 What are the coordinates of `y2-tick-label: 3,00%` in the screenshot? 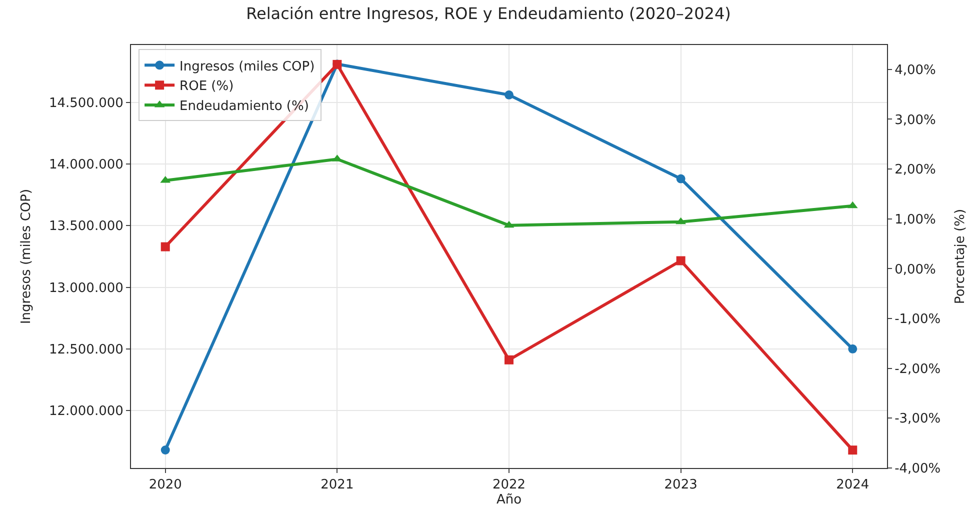 It's located at (915, 120).